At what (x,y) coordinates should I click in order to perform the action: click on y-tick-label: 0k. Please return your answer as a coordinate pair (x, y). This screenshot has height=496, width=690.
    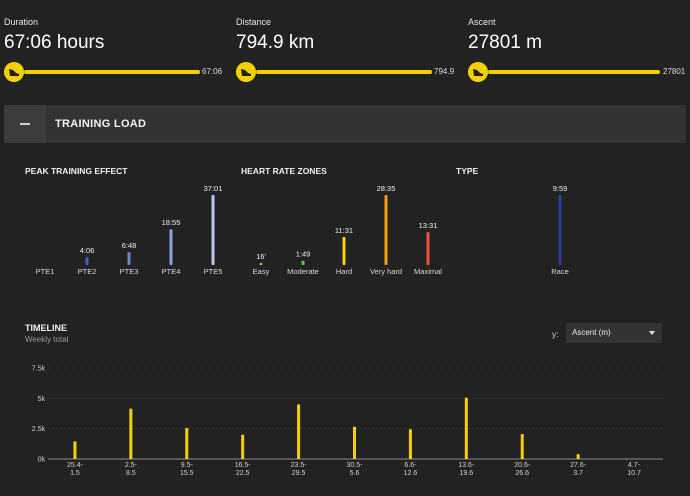
    Looking at the image, I should click on (42, 460).